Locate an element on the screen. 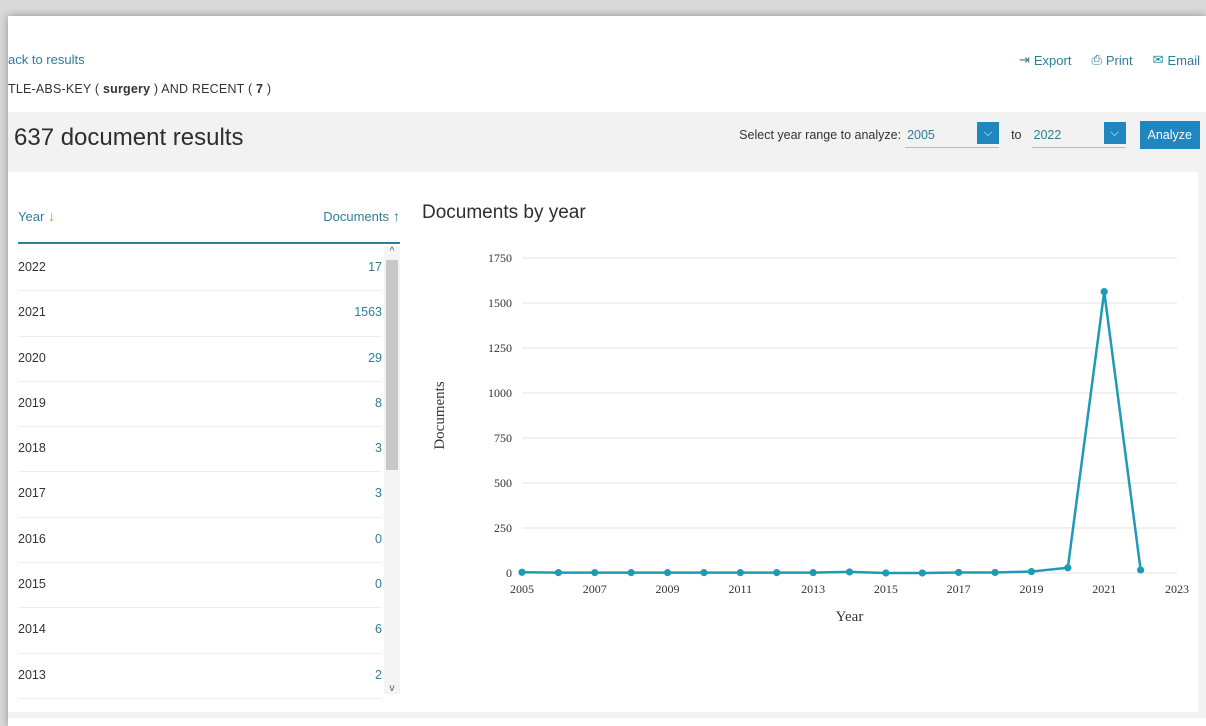  x-tick-labels: 2005 2007 2009 2011 2013 2015 2017 2019 2021 2023 is located at coordinates (849, 589).